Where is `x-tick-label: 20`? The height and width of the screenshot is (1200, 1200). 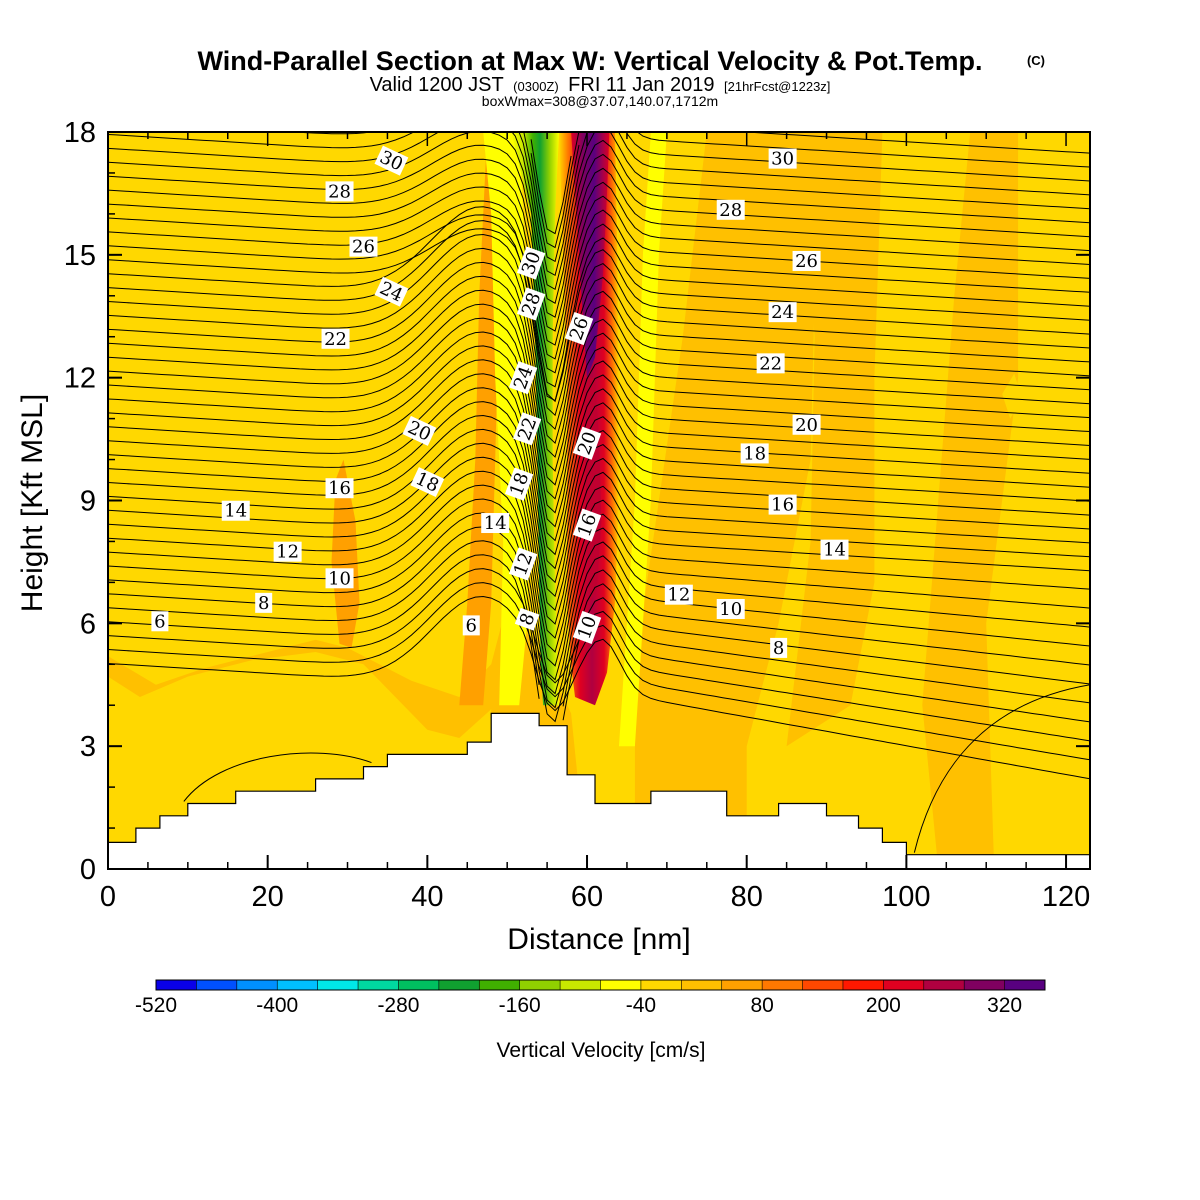 x-tick-label: 20 is located at coordinates (268, 897).